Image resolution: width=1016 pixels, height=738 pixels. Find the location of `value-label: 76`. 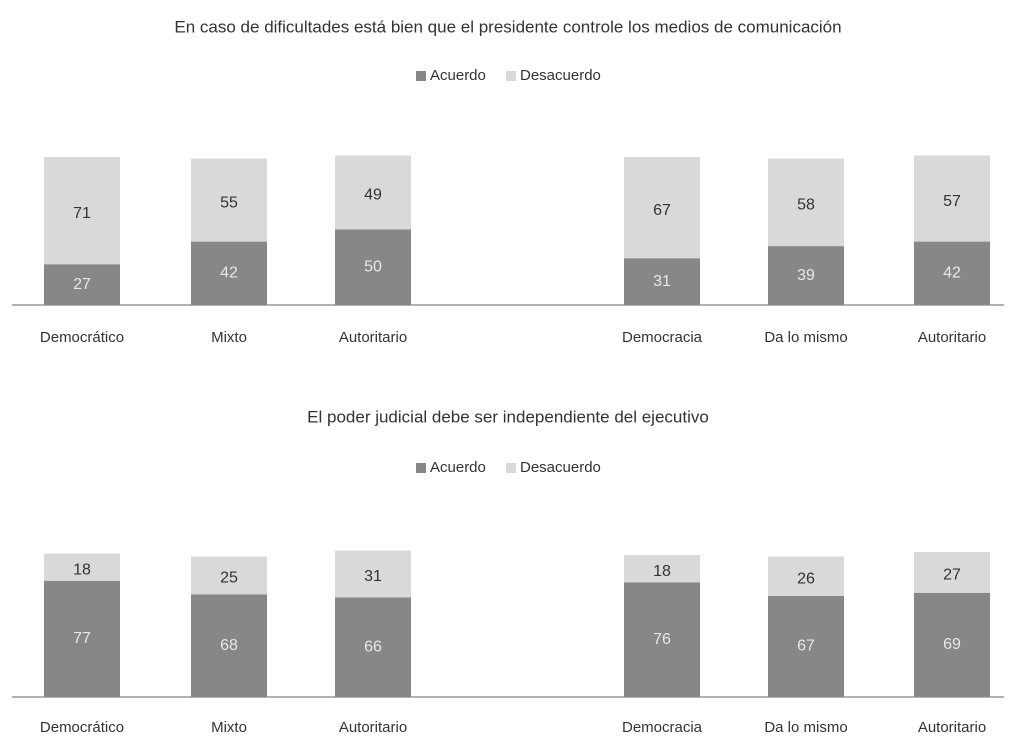

value-label: 76 is located at coordinates (662, 639).